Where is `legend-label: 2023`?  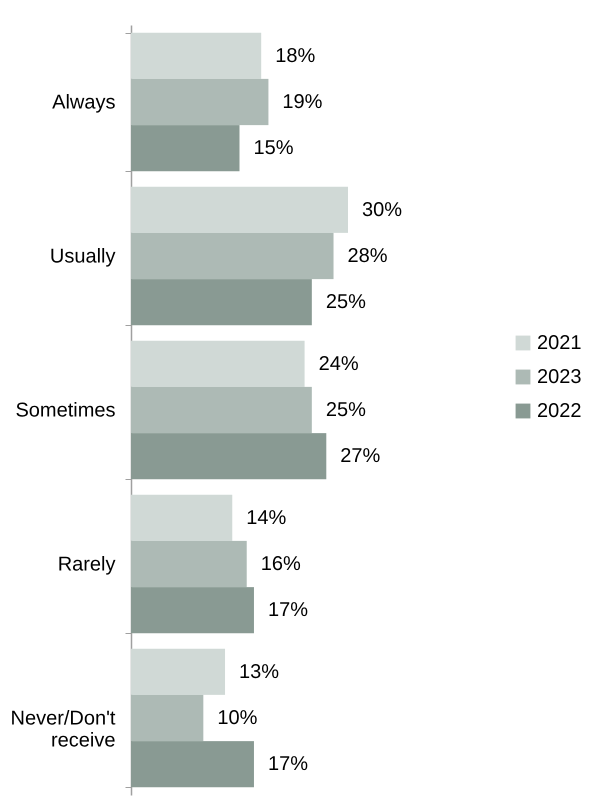
legend-label: 2023 is located at coordinates (559, 377).